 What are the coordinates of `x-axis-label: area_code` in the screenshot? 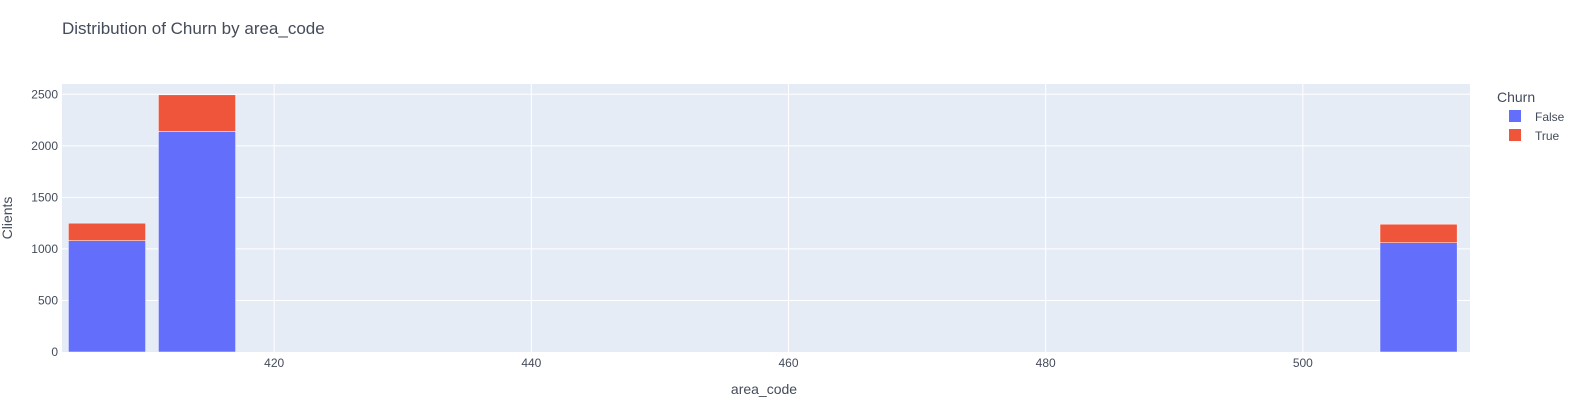 It's located at (764, 389).